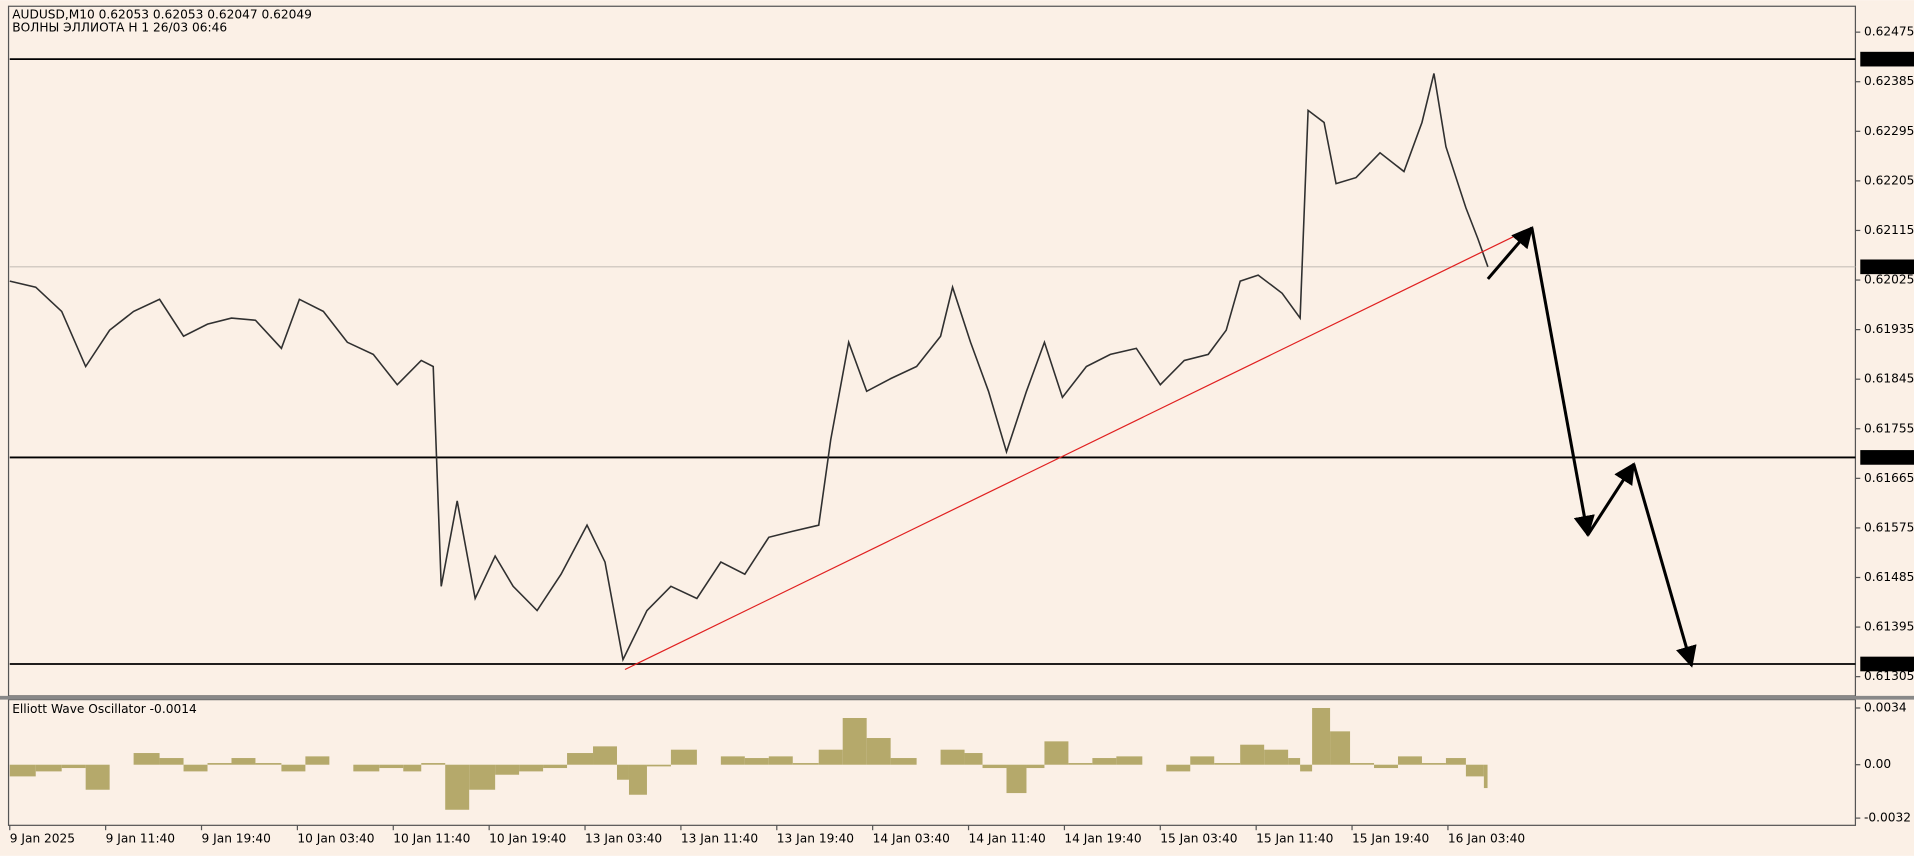  I want to click on x-tick-label: 9 Jan 19:40, so click(236, 838).